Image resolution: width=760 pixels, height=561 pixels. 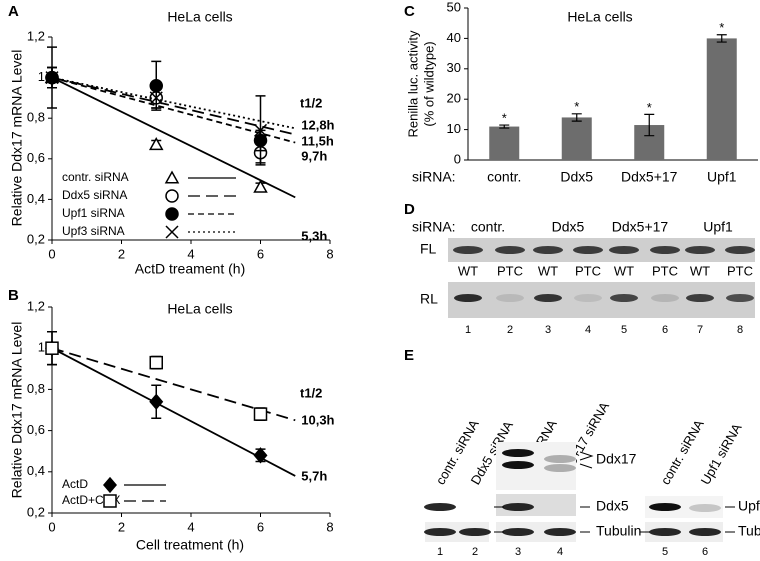 I want to click on lane-type: WT, so click(x=548, y=270).